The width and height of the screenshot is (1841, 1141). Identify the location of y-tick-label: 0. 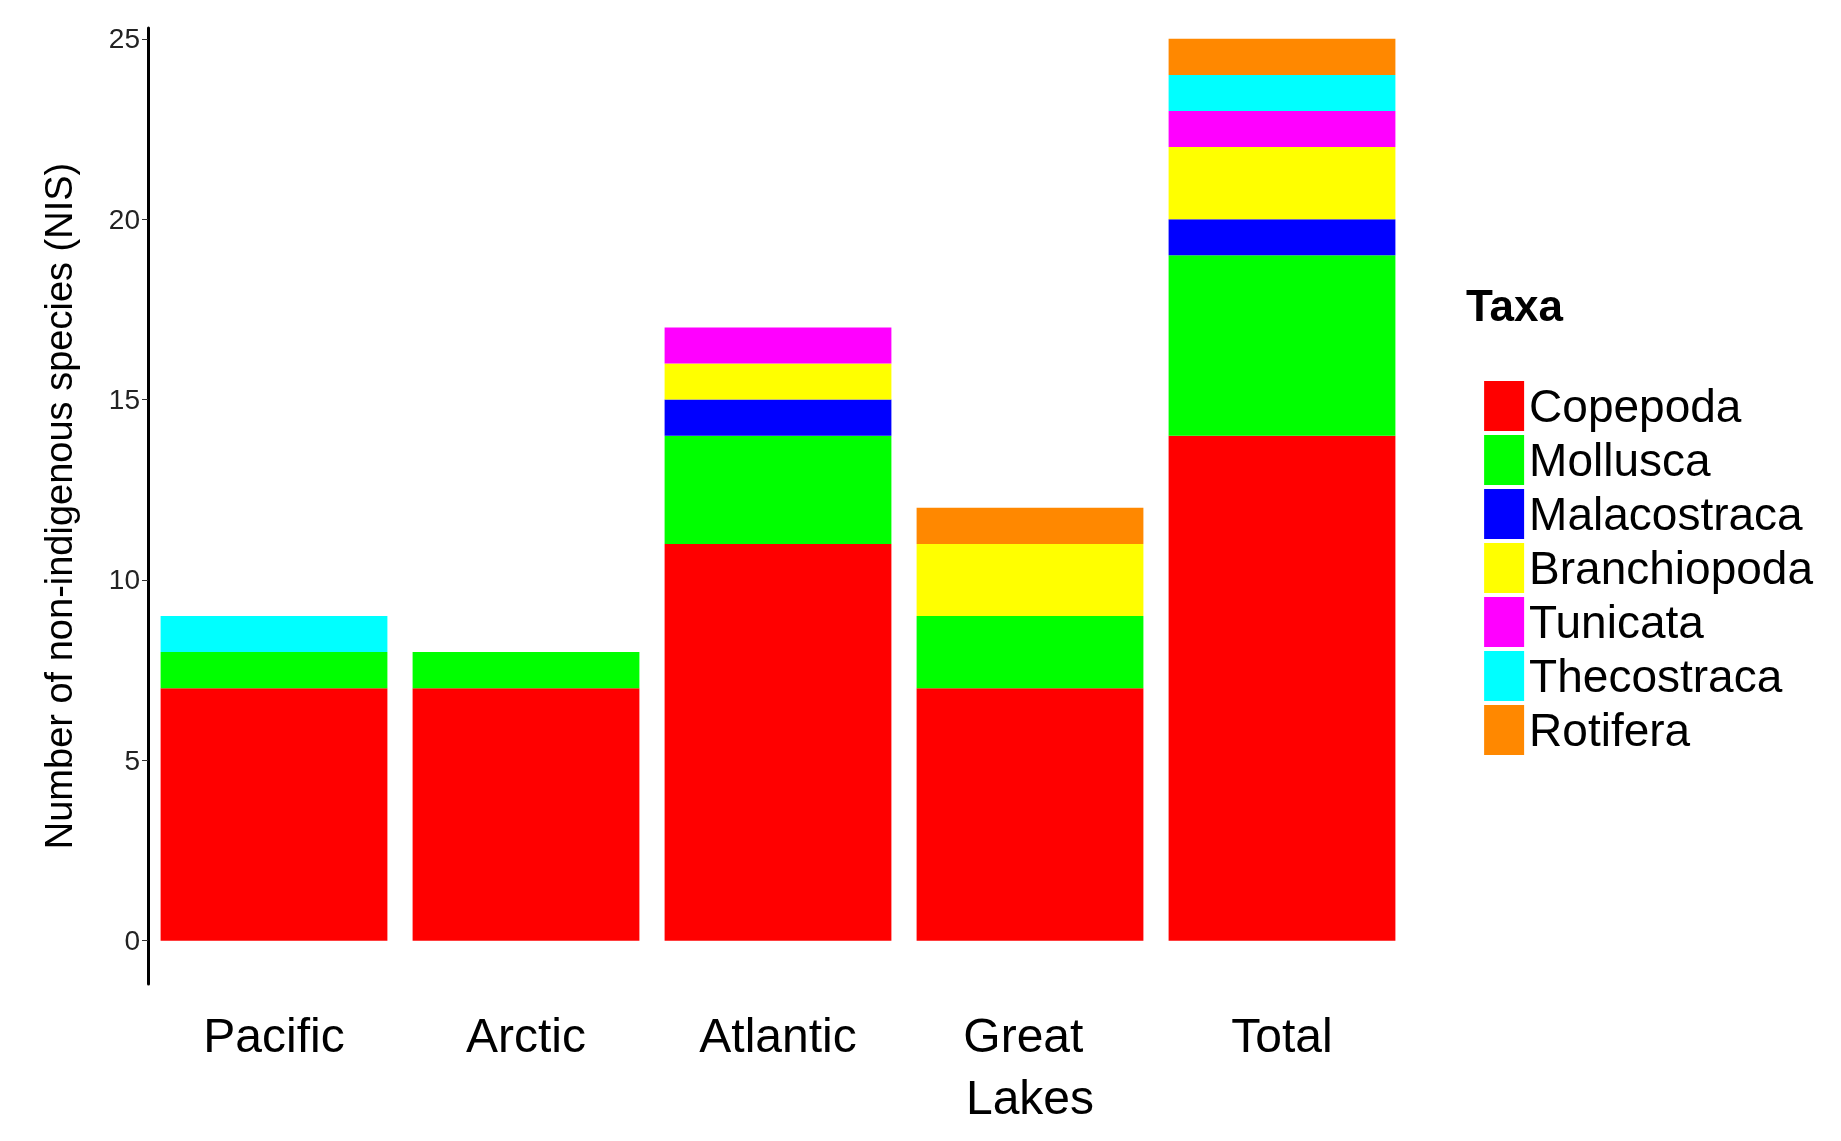
(132, 941).